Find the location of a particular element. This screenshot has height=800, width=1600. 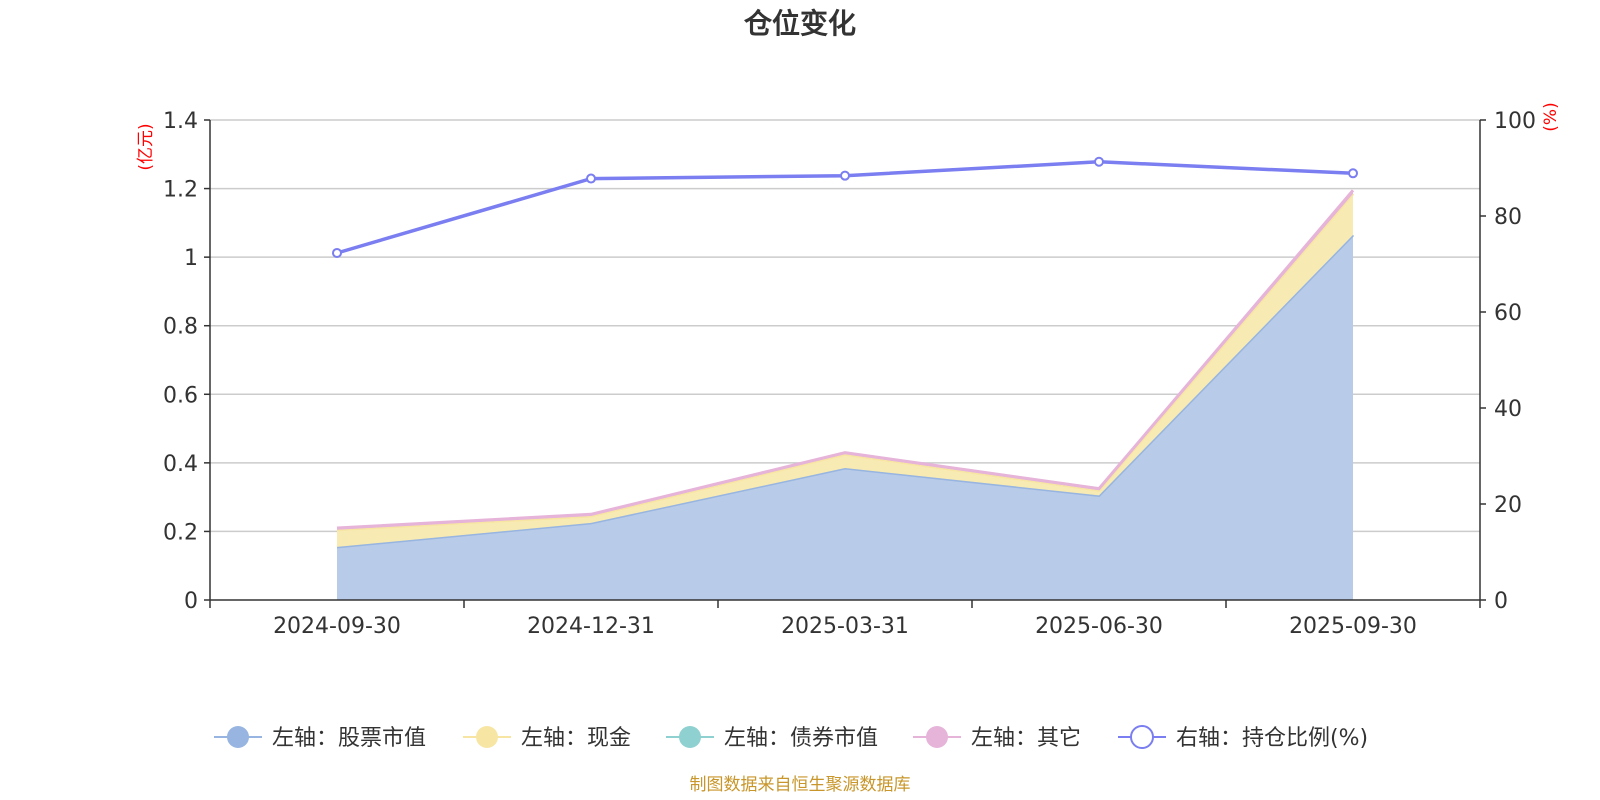

legend: 左轴：股票市值 左轴：现金 左轴：债券市值 左轴：其它 右轴：持仓比例(%) is located at coordinates (791, 738).